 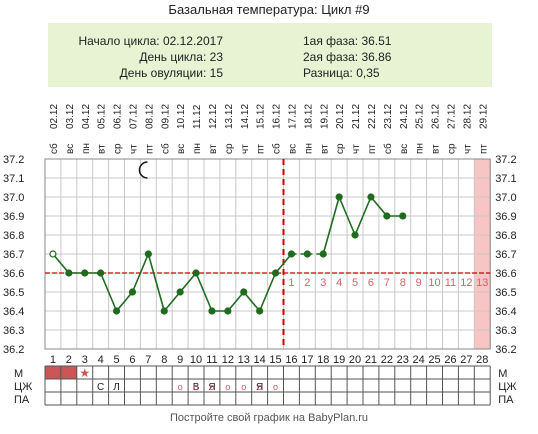 What do you see at coordinates (482, 283) in the screenshot?
I see `luteal-day-number: 13` at bounding box center [482, 283].